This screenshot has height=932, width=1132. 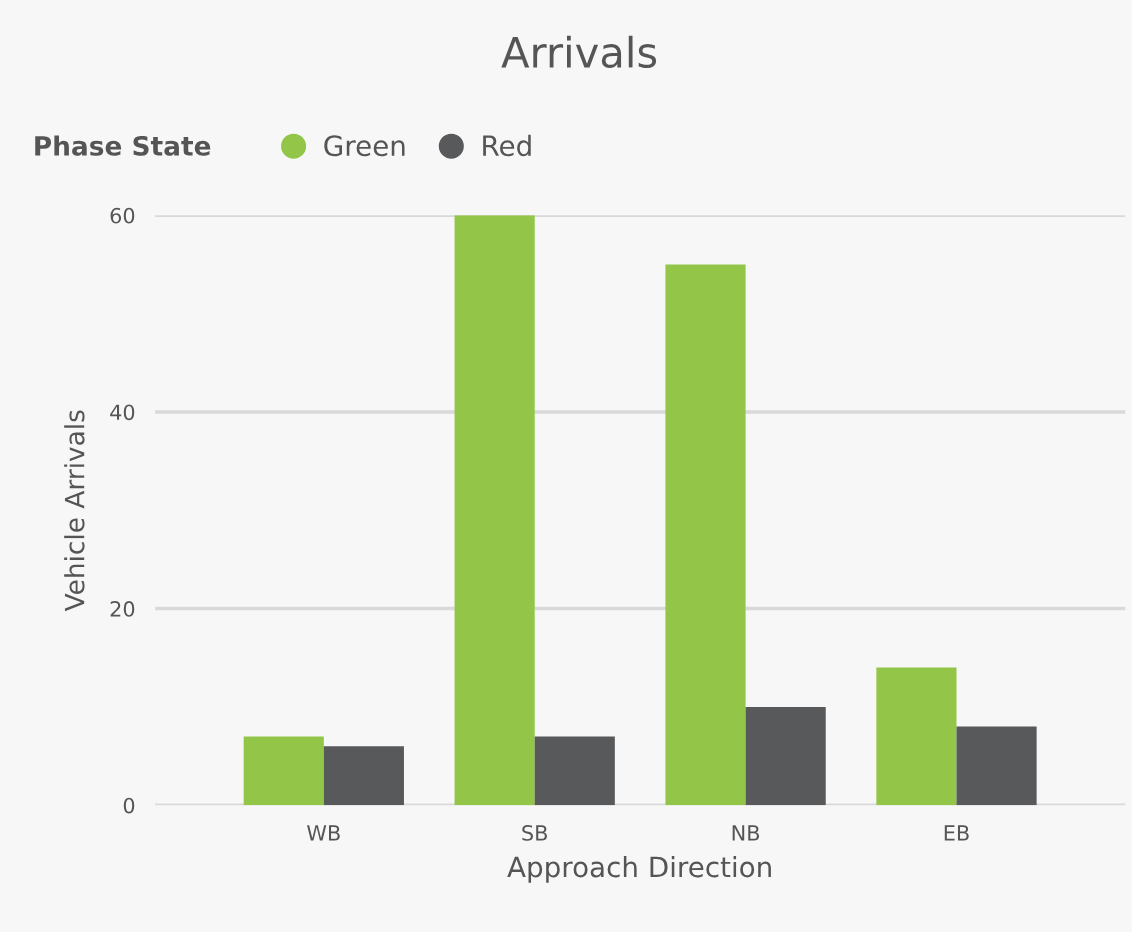 I want to click on x-tick-label: EB, so click(x=956, y=833).